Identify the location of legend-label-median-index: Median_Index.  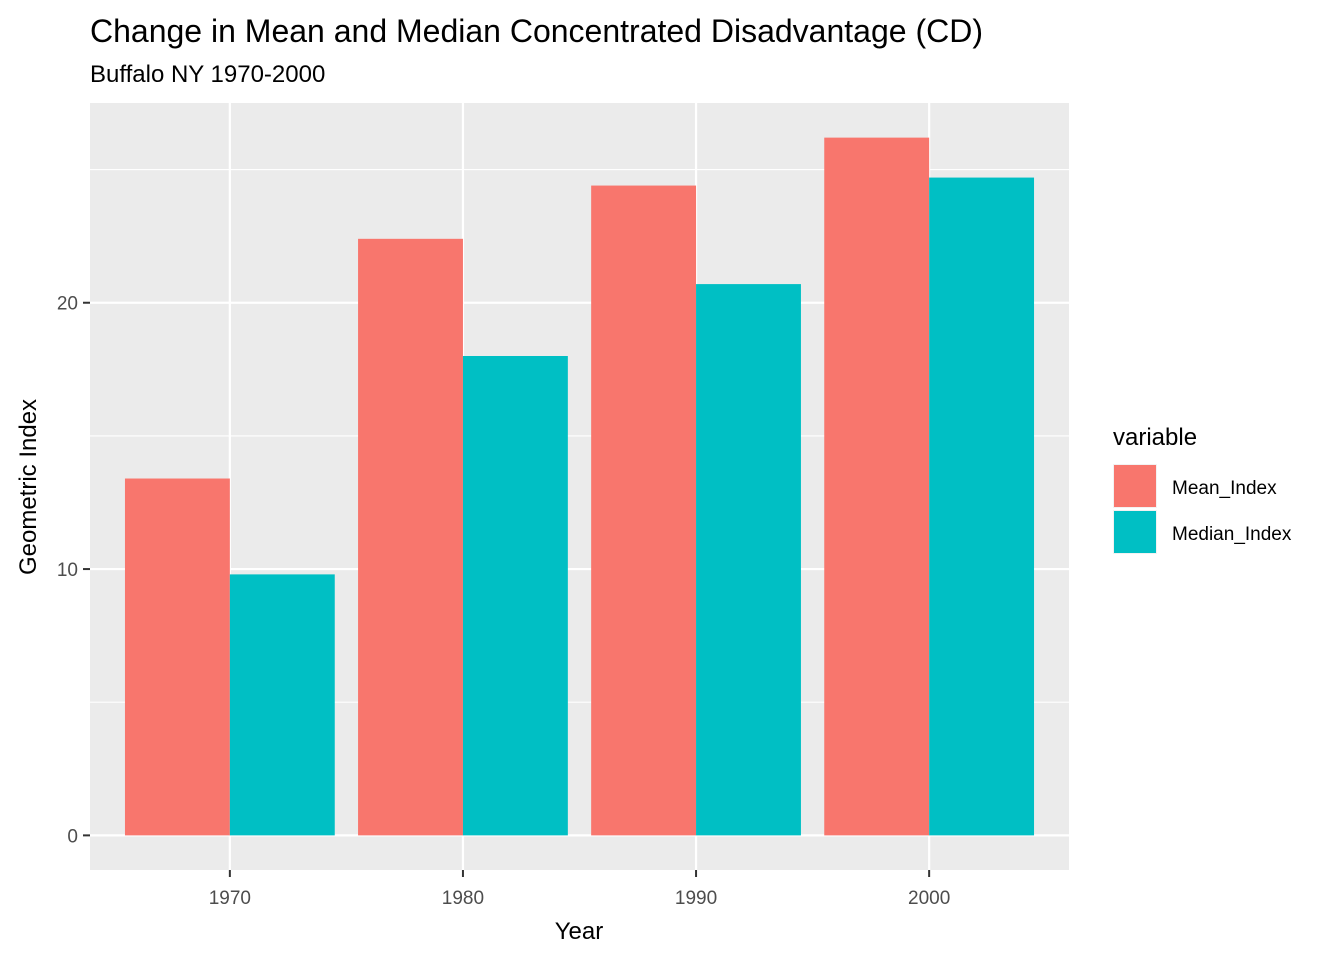
(1232, 534).